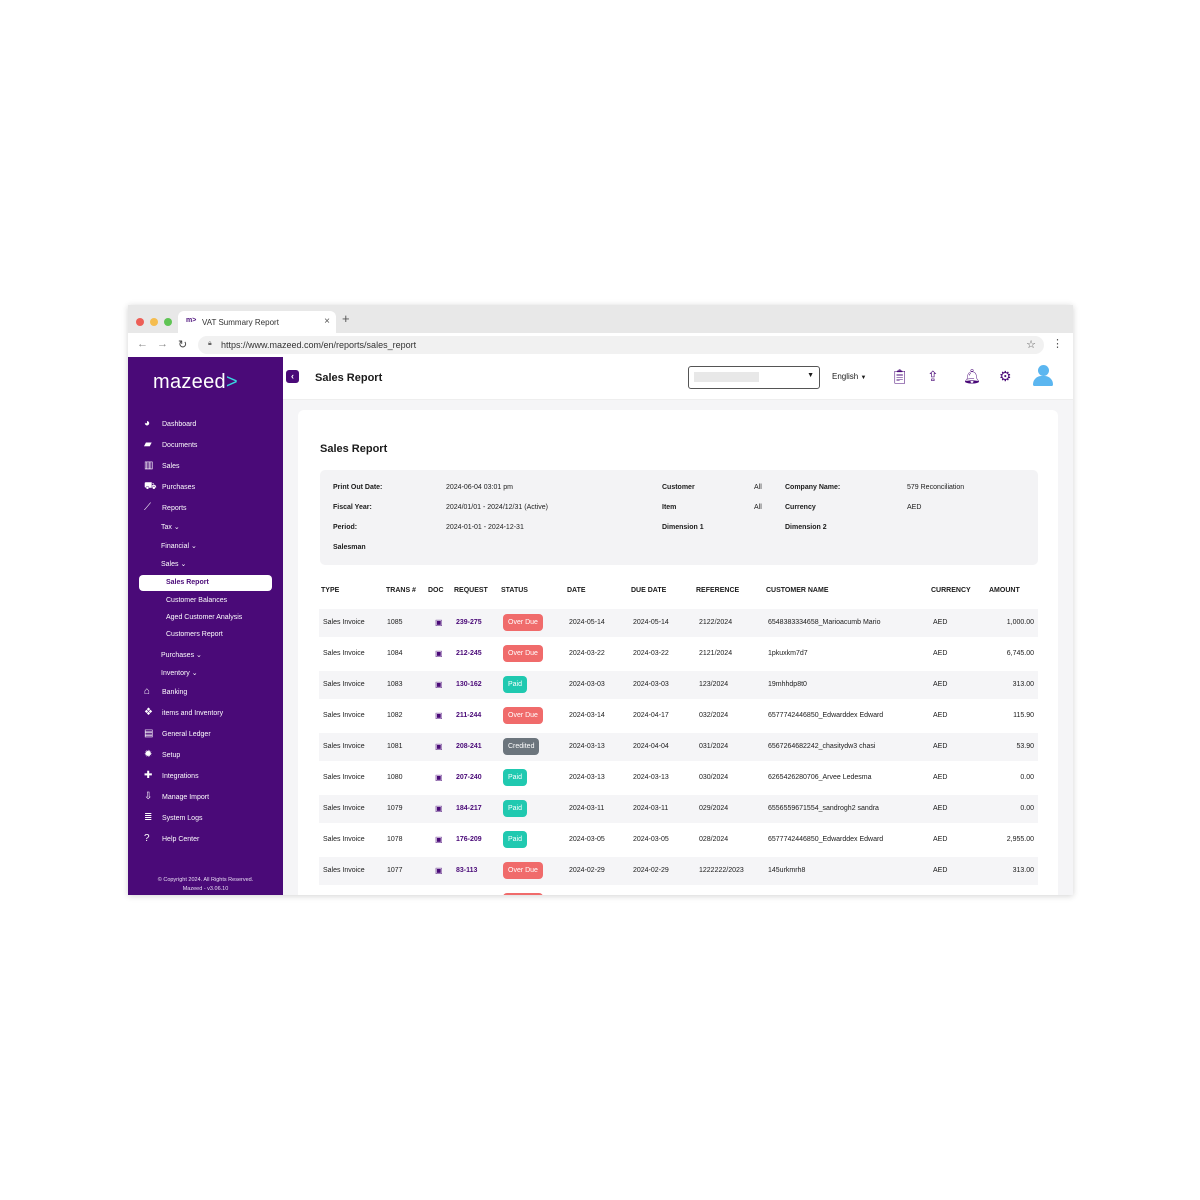  I want to click on upload-icon: ⇪, so click(933, 376).